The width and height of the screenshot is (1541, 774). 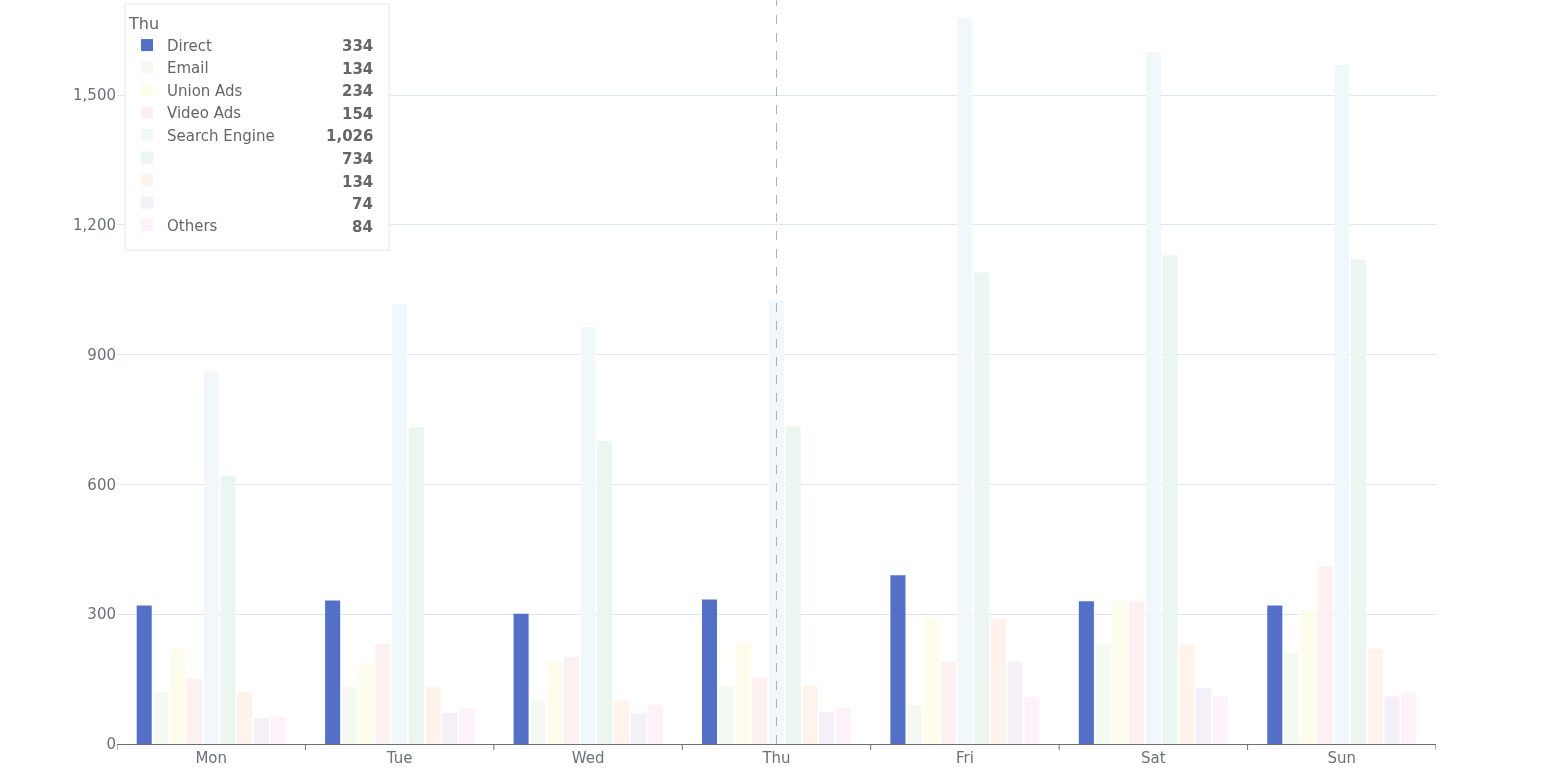 I want to click on annotation: 1,026, so click(x=350, y=136).